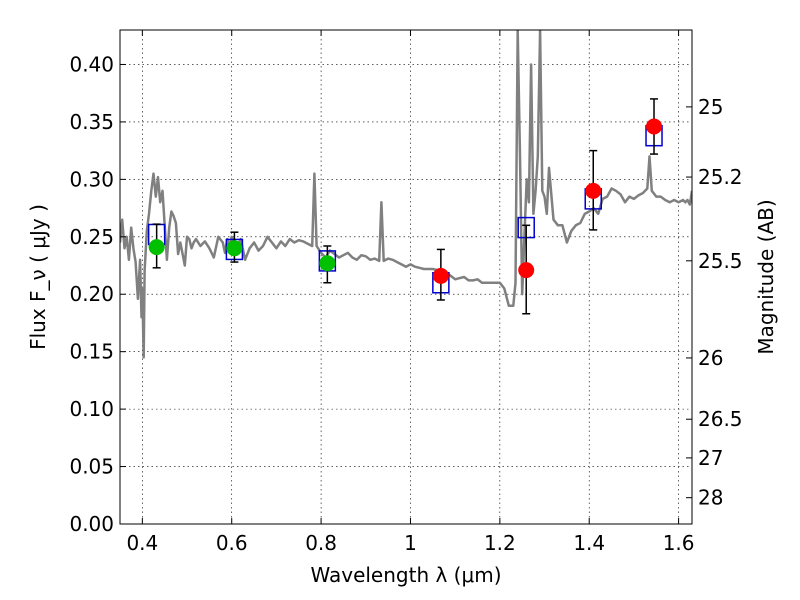 The width and height of the screenshot is (800, 600). What do you see at coordinates (405, 575) in the screenshot?
I see `x-axis-label: Wavelength λ (μm)` at bounding box center [405, 575].